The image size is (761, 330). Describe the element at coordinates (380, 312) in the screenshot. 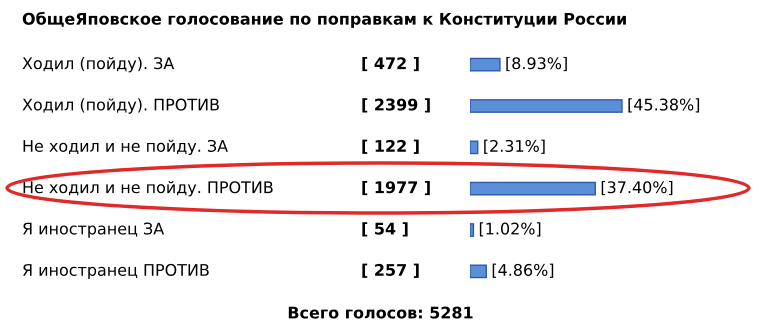

I see `text: Всего голосов: 5281` at that location.